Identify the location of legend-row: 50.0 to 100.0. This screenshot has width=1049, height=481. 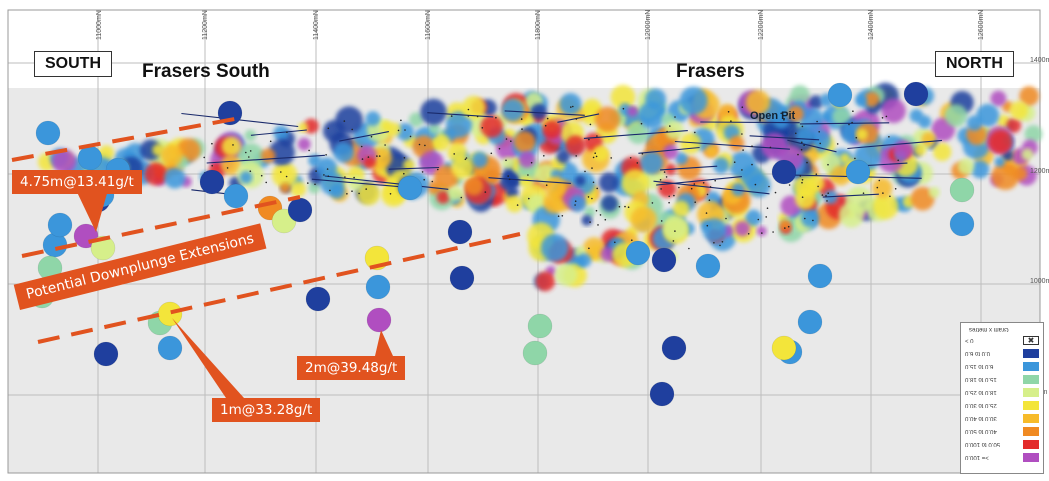
(1002, 444).